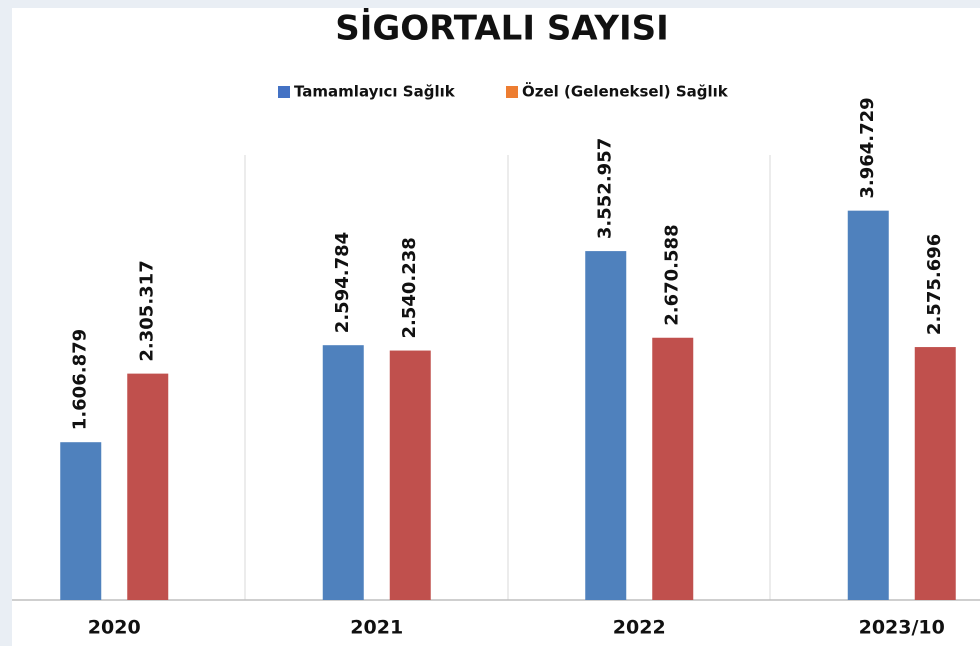  Describe the element at coordinates (639, 628) in the screenshot. I see `x-tick-label: 2022` at that location.